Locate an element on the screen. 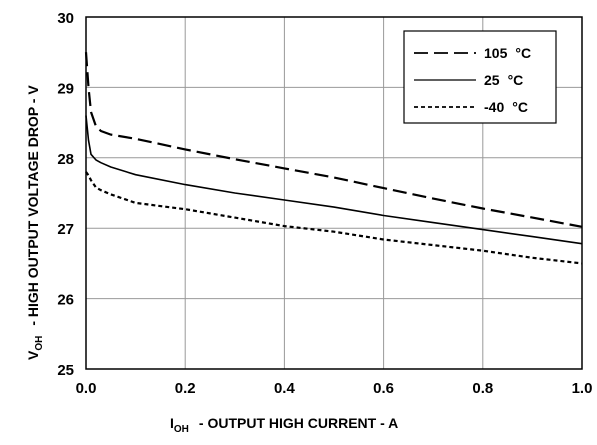  x-tick-label: 0.2 is located at coordinates (185, 388).